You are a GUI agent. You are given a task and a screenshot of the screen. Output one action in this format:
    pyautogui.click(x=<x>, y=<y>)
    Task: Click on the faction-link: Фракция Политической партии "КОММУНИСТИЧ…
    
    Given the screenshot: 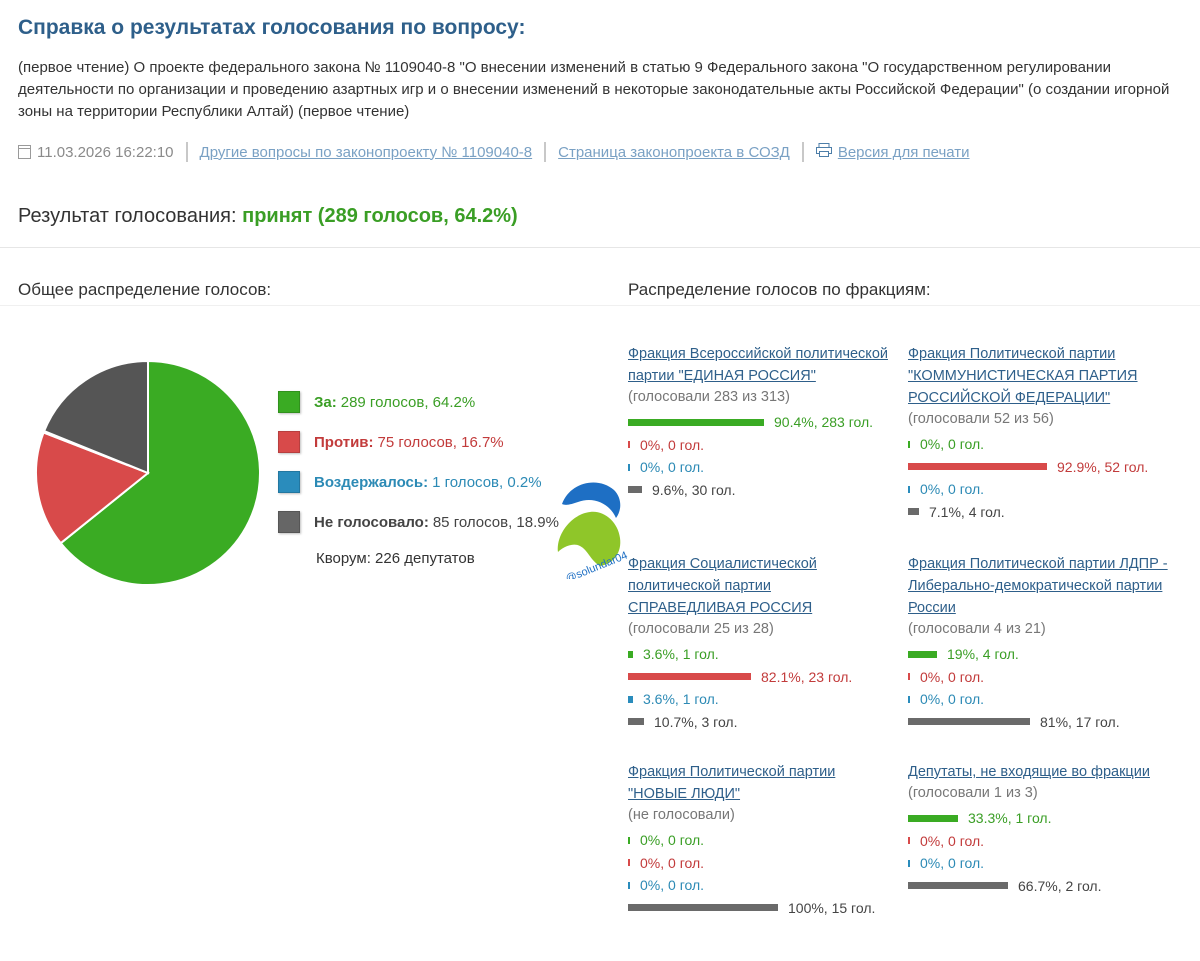 What is the action you would take?
    pyautogui.click(x=1023, y=376)
    